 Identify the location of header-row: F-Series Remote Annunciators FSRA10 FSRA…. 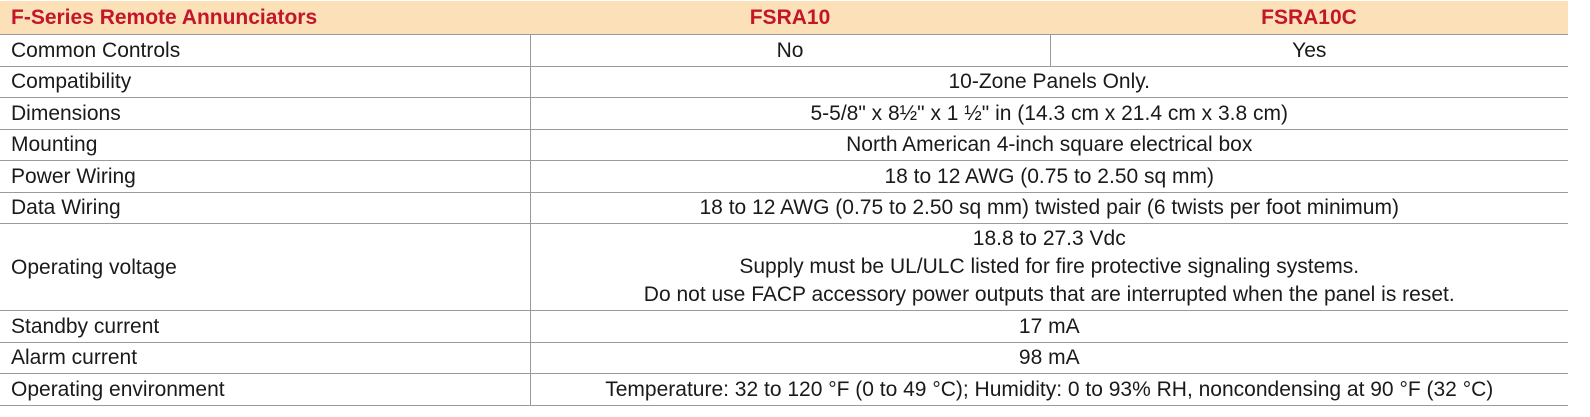
(784, 18).